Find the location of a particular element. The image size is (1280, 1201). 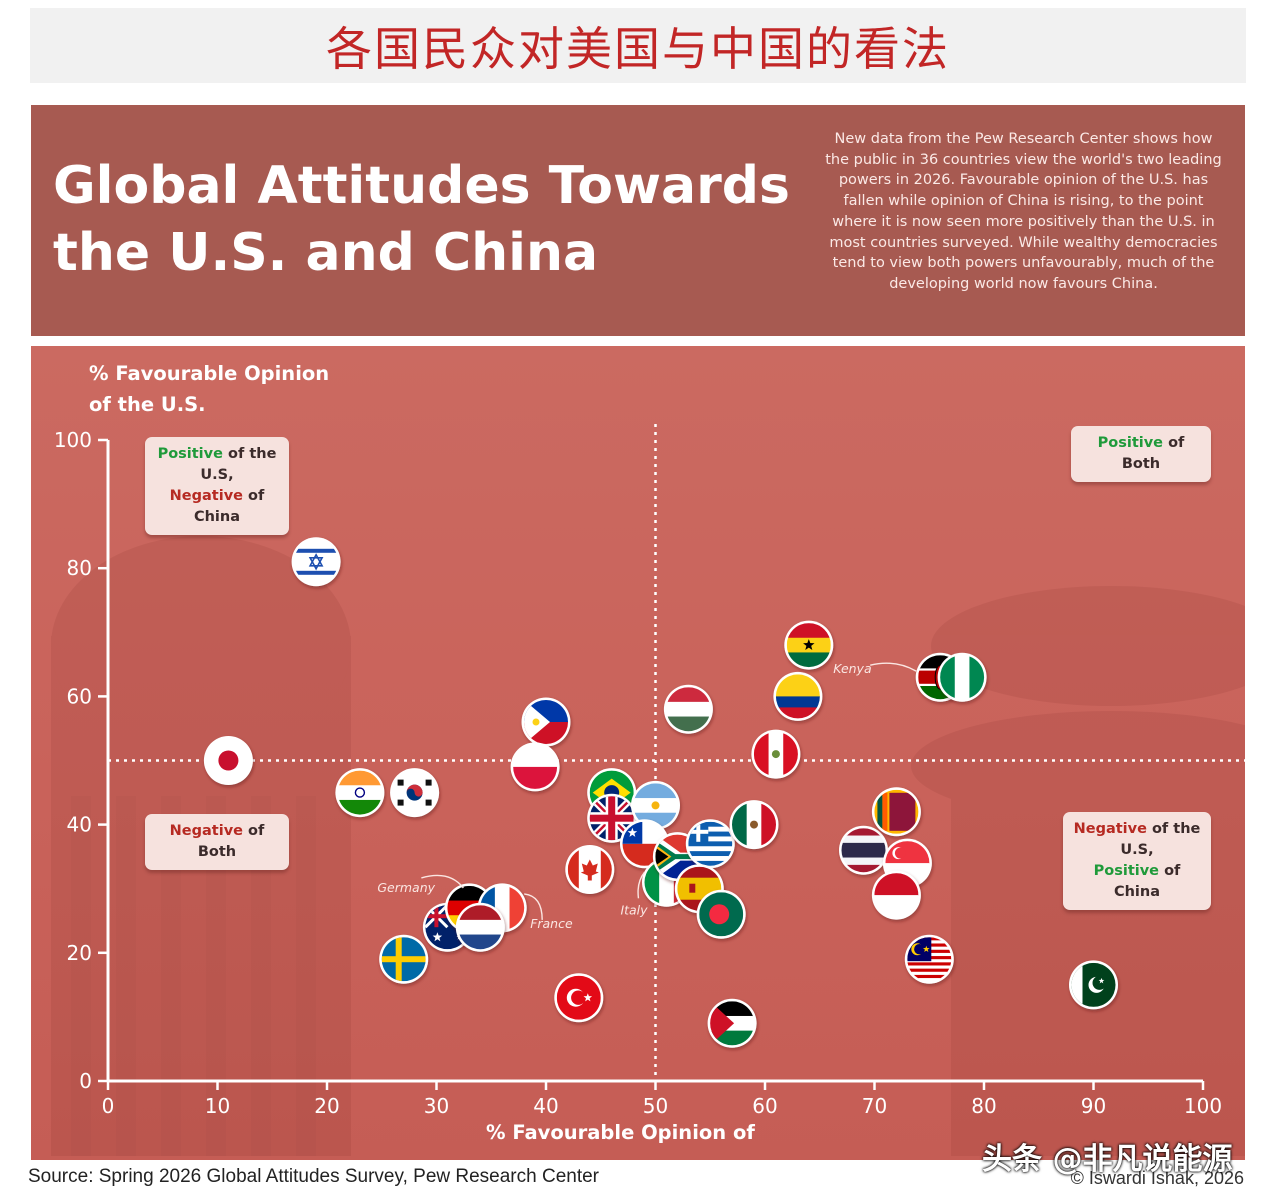

uk-flag-icon is located at coordinates (611, 818).